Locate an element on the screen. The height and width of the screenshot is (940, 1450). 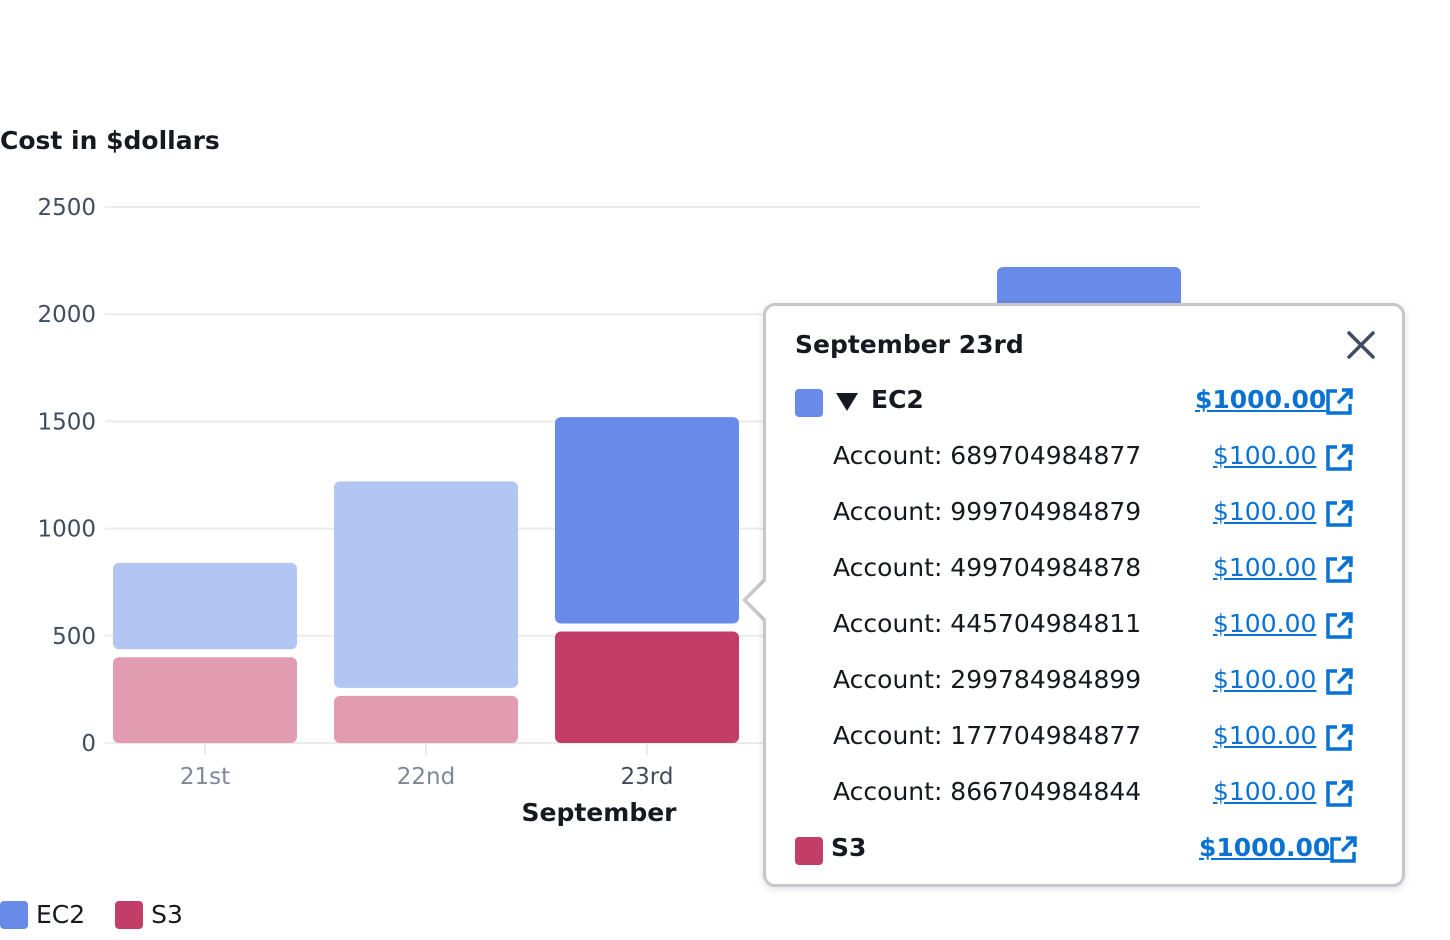
s3-value-link: $1000.00 is located at coordinates (1265, 847).